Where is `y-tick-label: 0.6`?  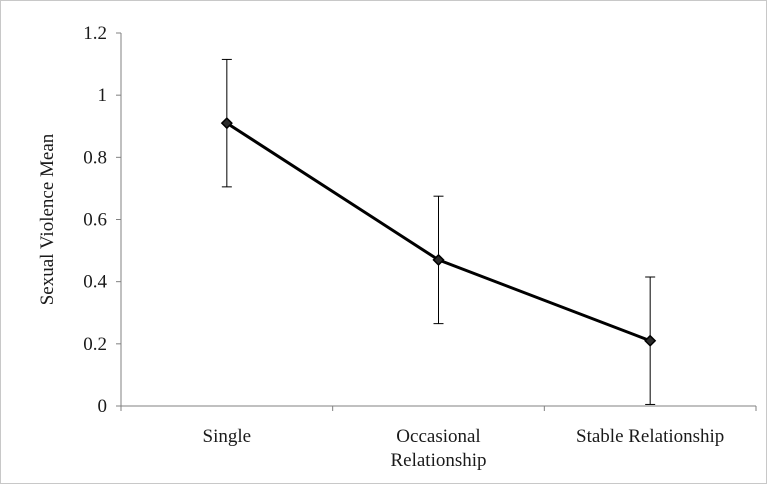 y-tick-label: 0.6 is located at coordinates (95, 220).